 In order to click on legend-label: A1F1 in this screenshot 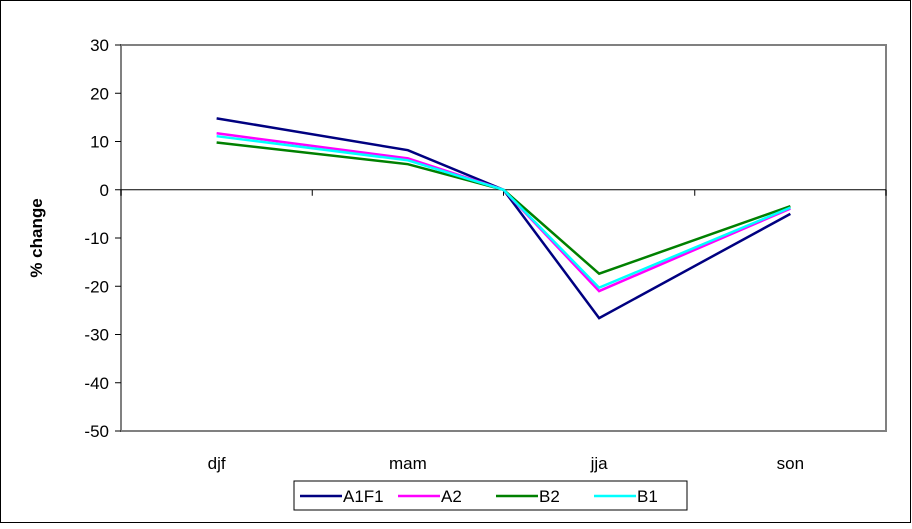, I will do `click(363, 496)`.